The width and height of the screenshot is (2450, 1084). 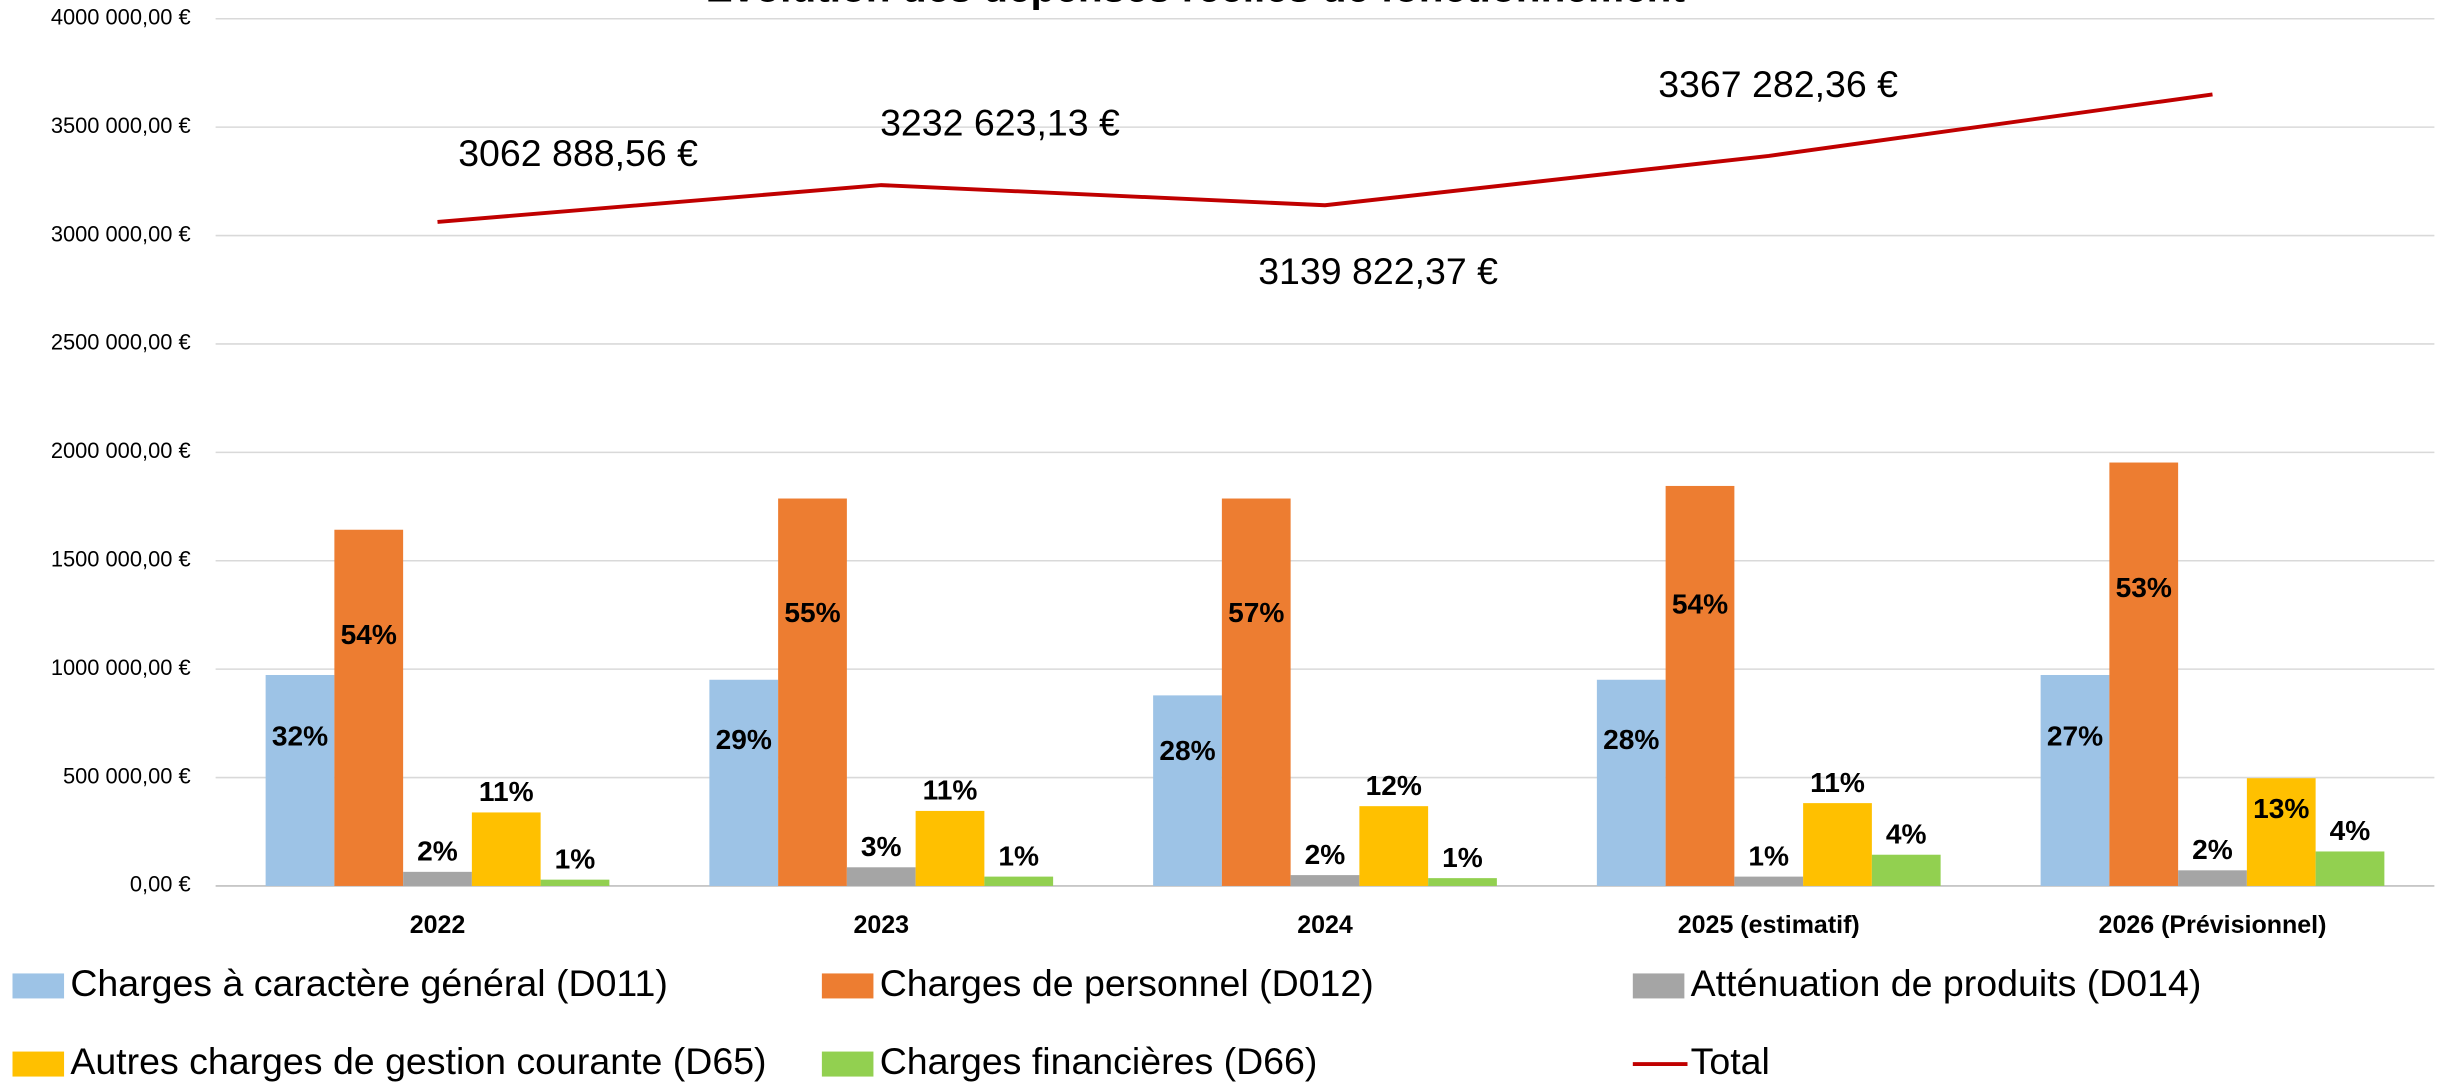 I want to click on legend-label: Charges à caractère général (D011), so click(x=369, y=983).